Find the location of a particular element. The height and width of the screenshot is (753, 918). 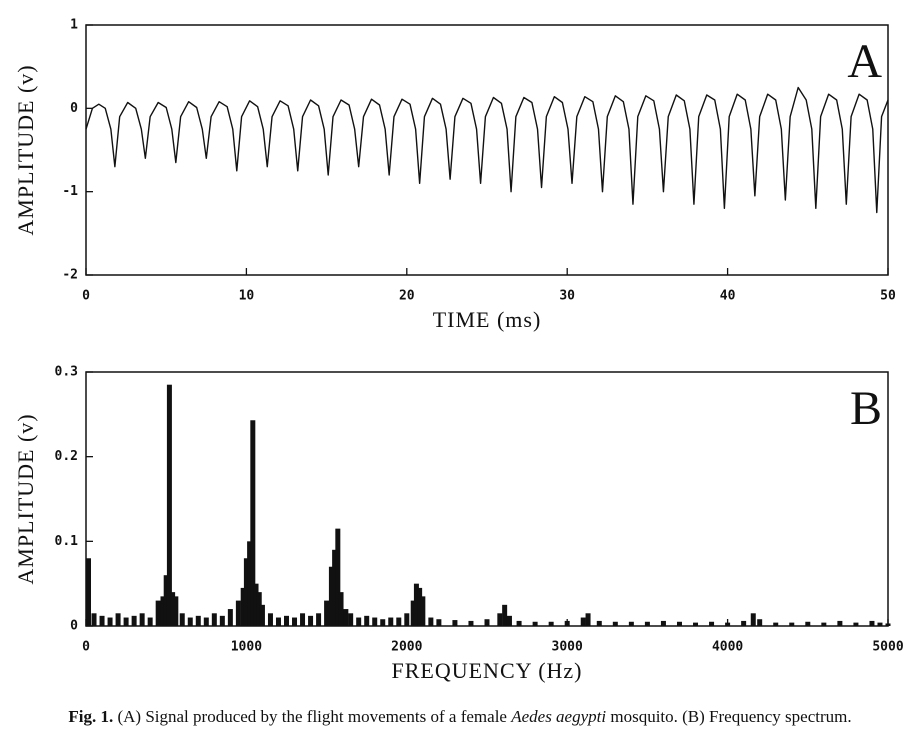

y-tick-label: 1 is located at coordinates (74, 25).